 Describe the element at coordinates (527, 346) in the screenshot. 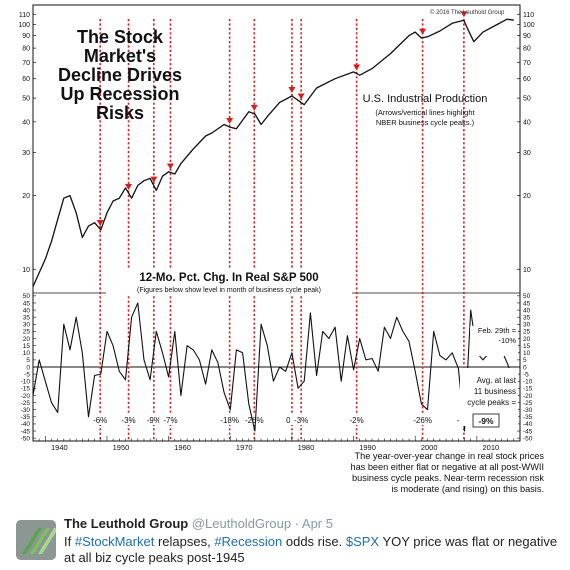

I see `lower-y-tick-label-right: 15` at that location.